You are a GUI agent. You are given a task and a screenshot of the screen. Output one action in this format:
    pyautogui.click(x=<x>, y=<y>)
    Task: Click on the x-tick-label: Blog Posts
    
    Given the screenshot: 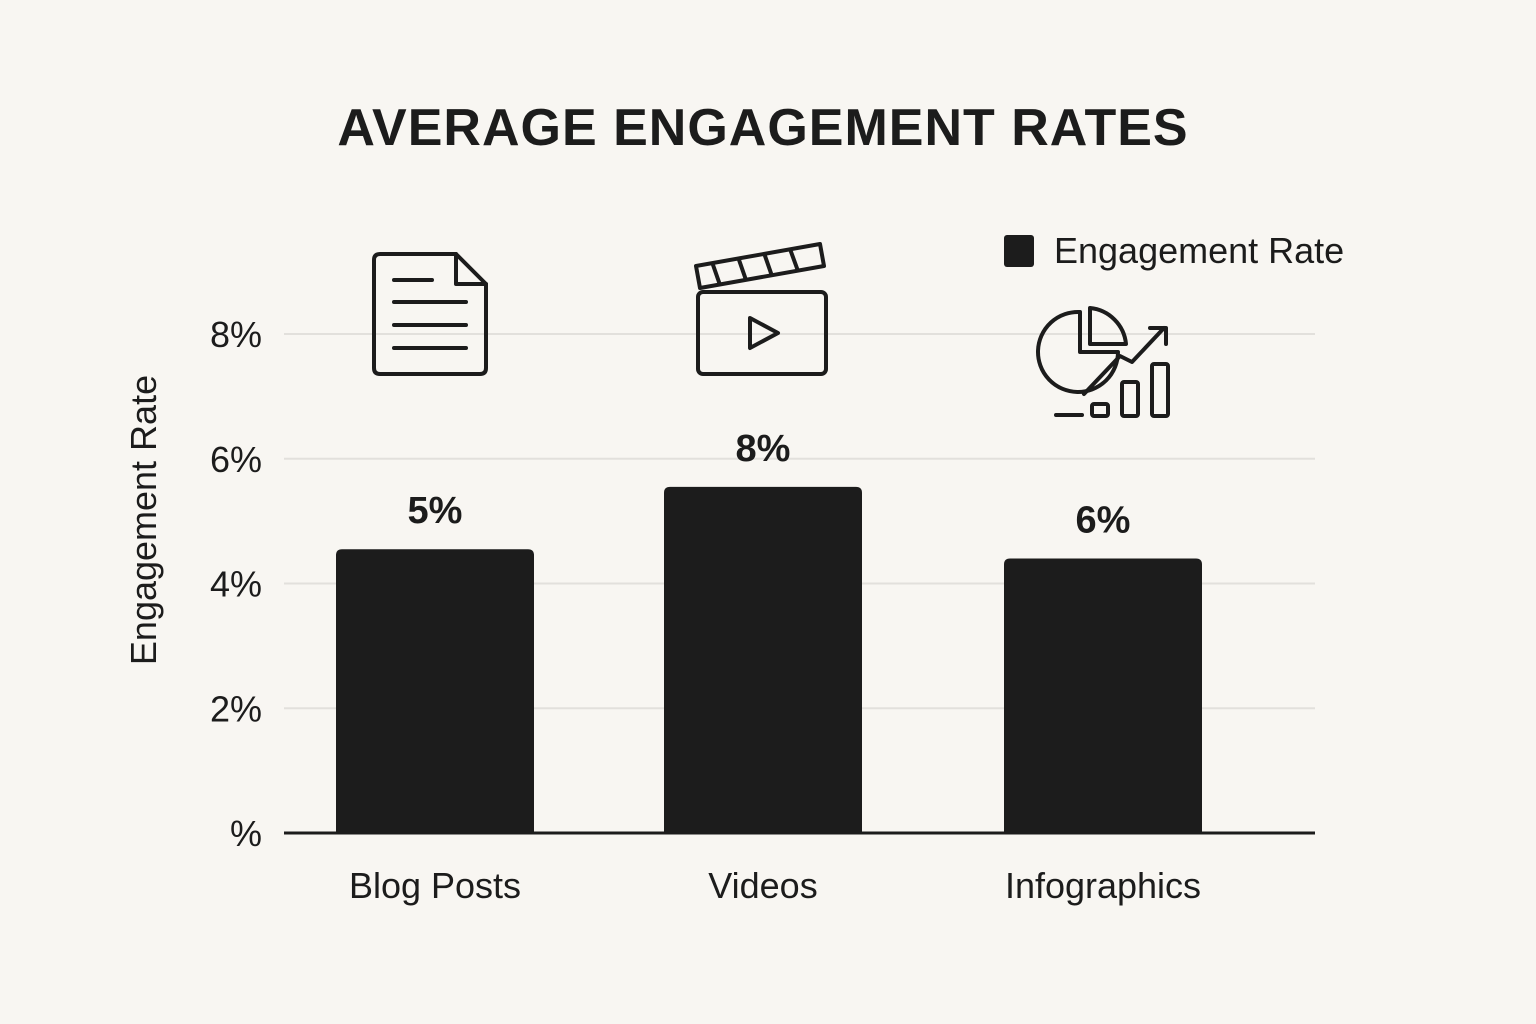 What is the action you would take?
    pyautogui.click(x=435, y=885)
    